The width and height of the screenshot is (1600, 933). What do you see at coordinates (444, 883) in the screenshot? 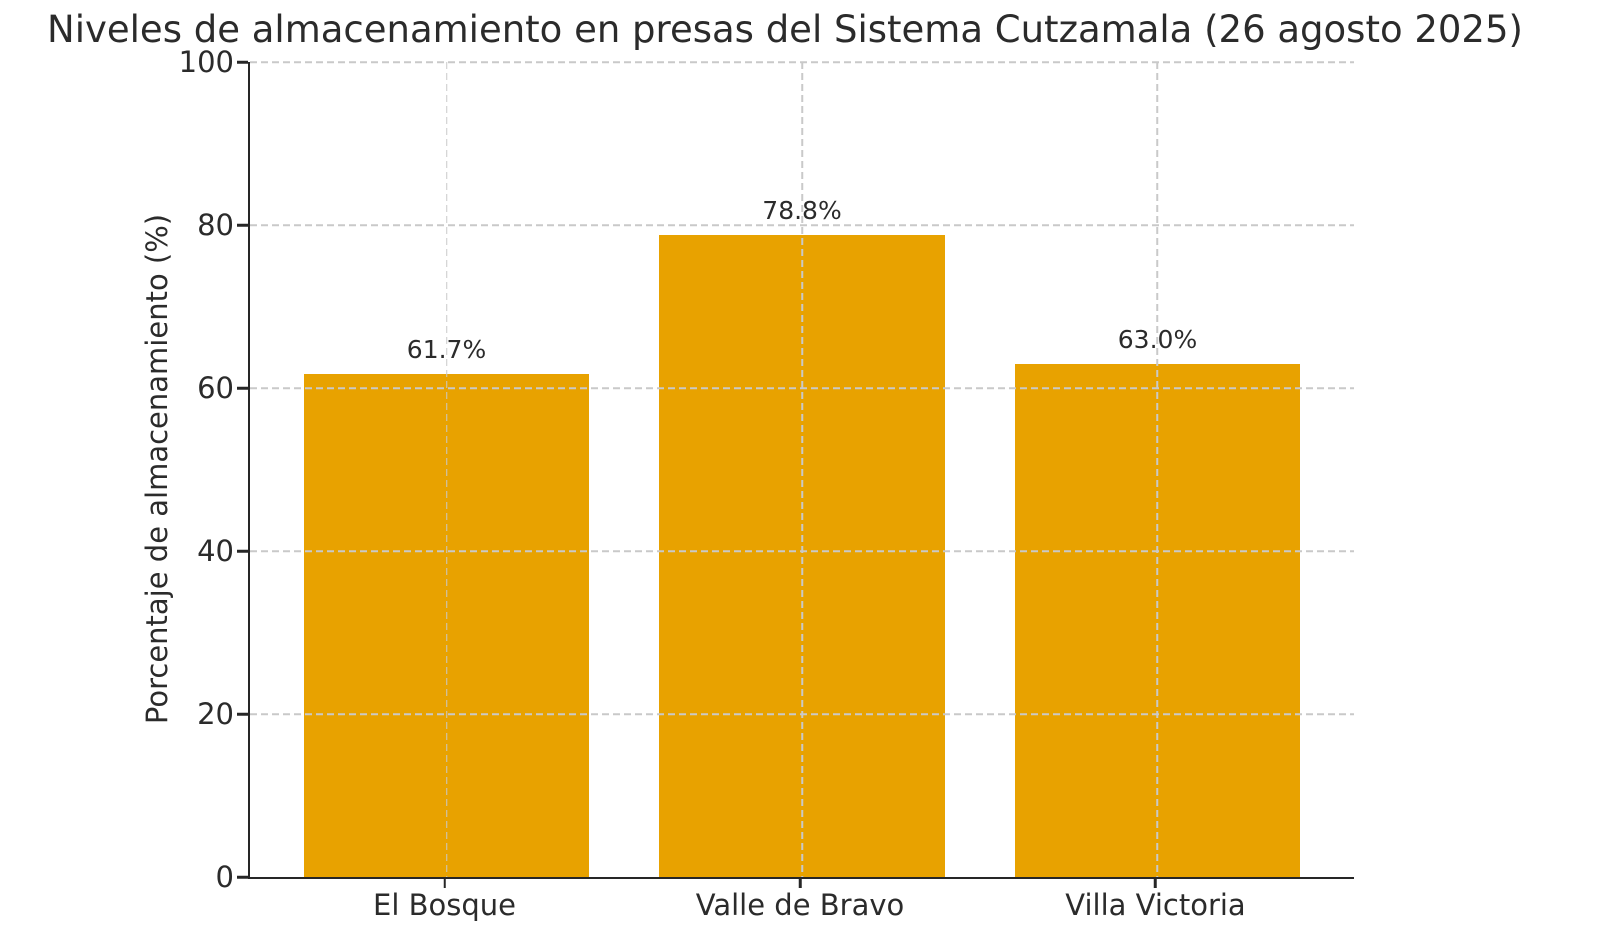
I see `x-tick-mark-el-bosque` at bounding box center [444, 883].